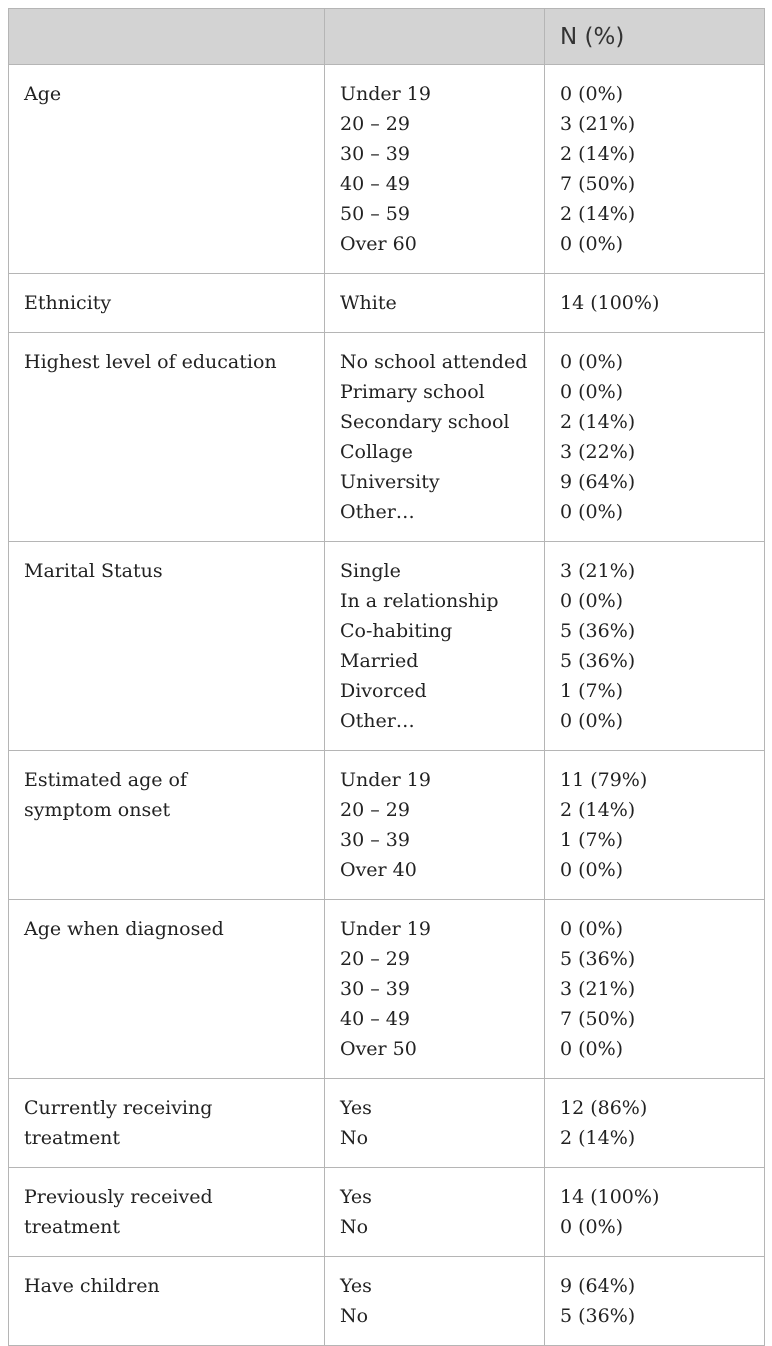  I want to click on category-cell-line: In a relationship, so click(419, 601).